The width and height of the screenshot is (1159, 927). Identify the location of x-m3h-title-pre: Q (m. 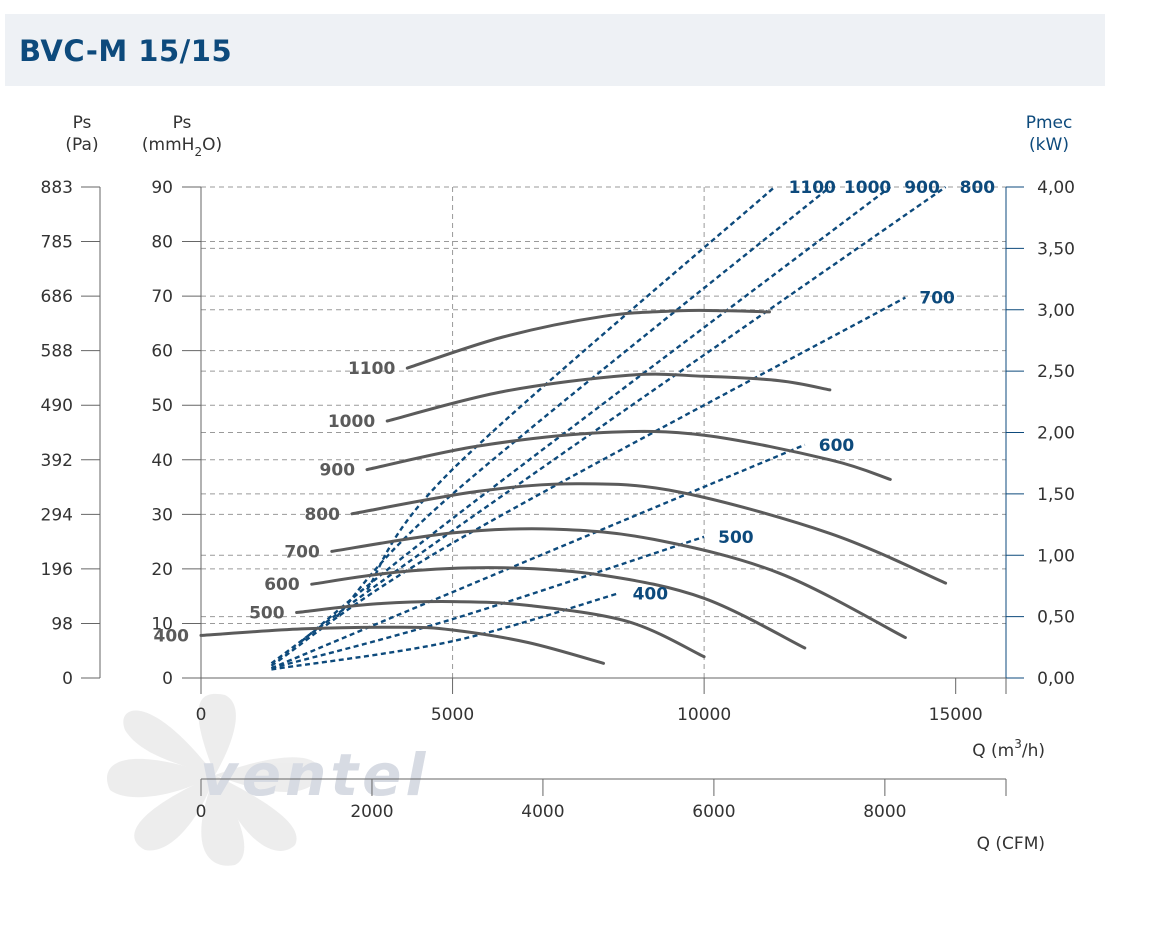
(993, 751).